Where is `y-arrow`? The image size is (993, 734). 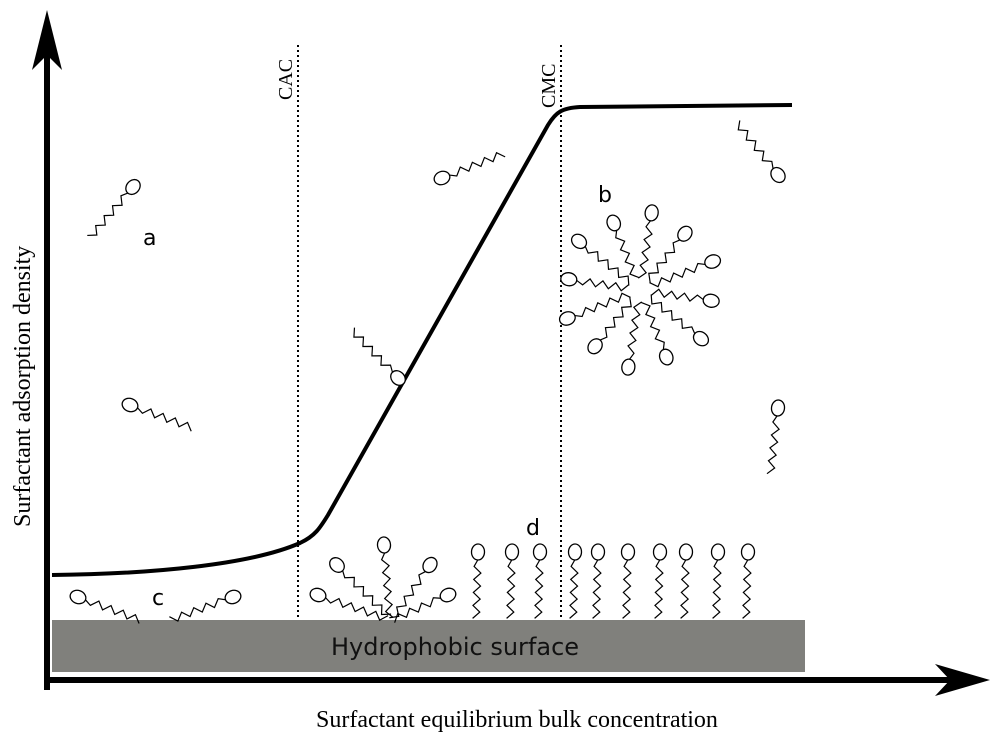
y-arrow is located at coordinates (47, 40).